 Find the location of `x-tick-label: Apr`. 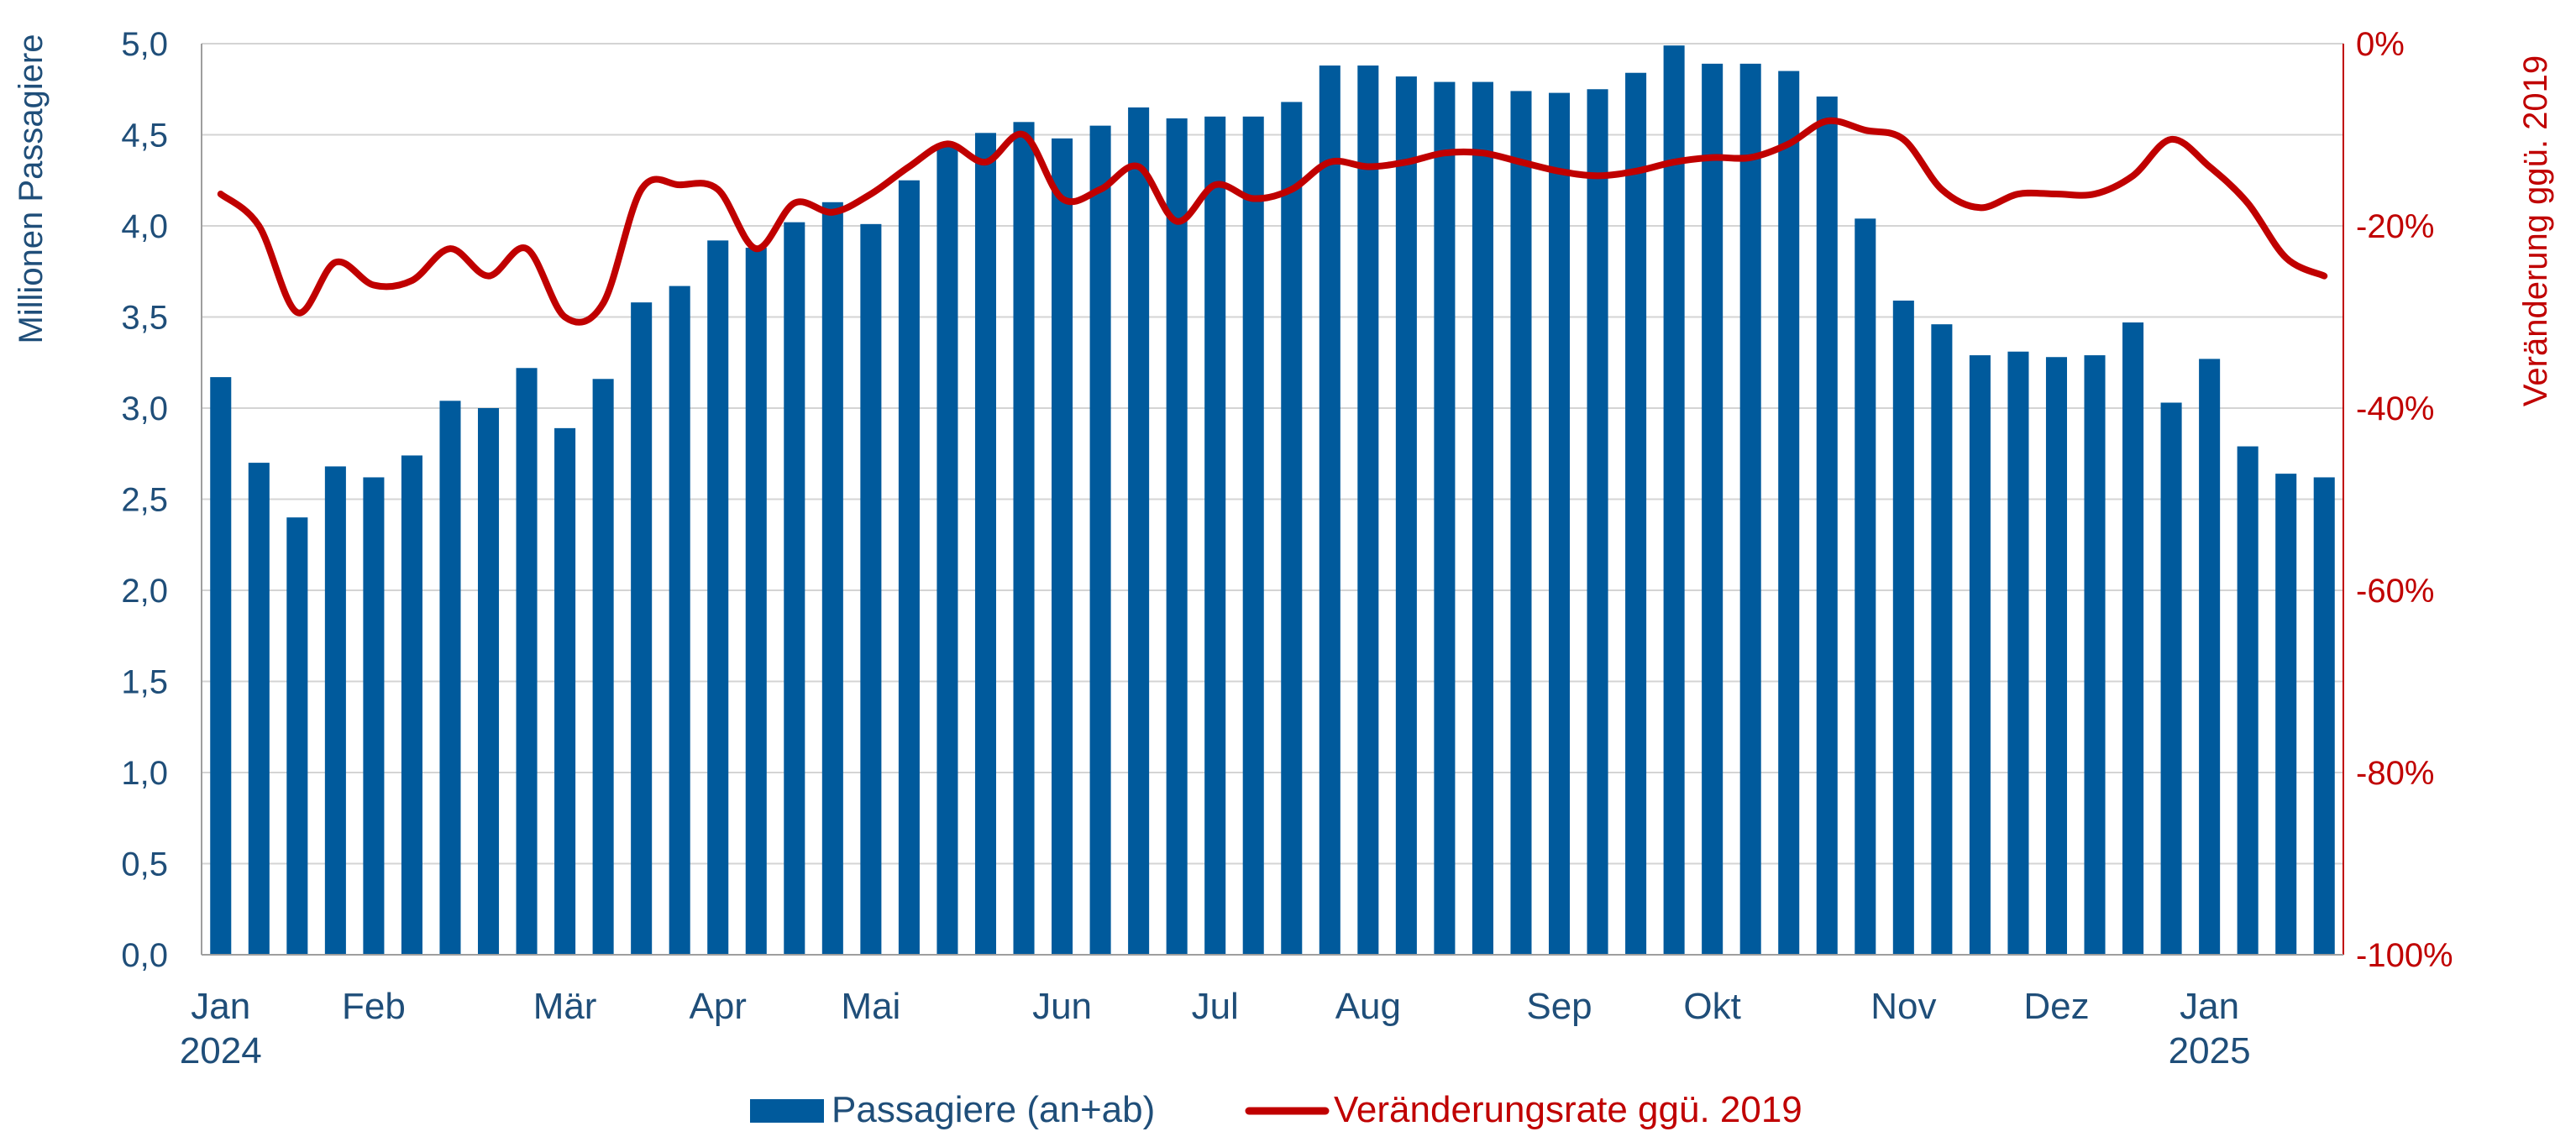

x-tick-label: Apr is located at coordinates (717, 1007).